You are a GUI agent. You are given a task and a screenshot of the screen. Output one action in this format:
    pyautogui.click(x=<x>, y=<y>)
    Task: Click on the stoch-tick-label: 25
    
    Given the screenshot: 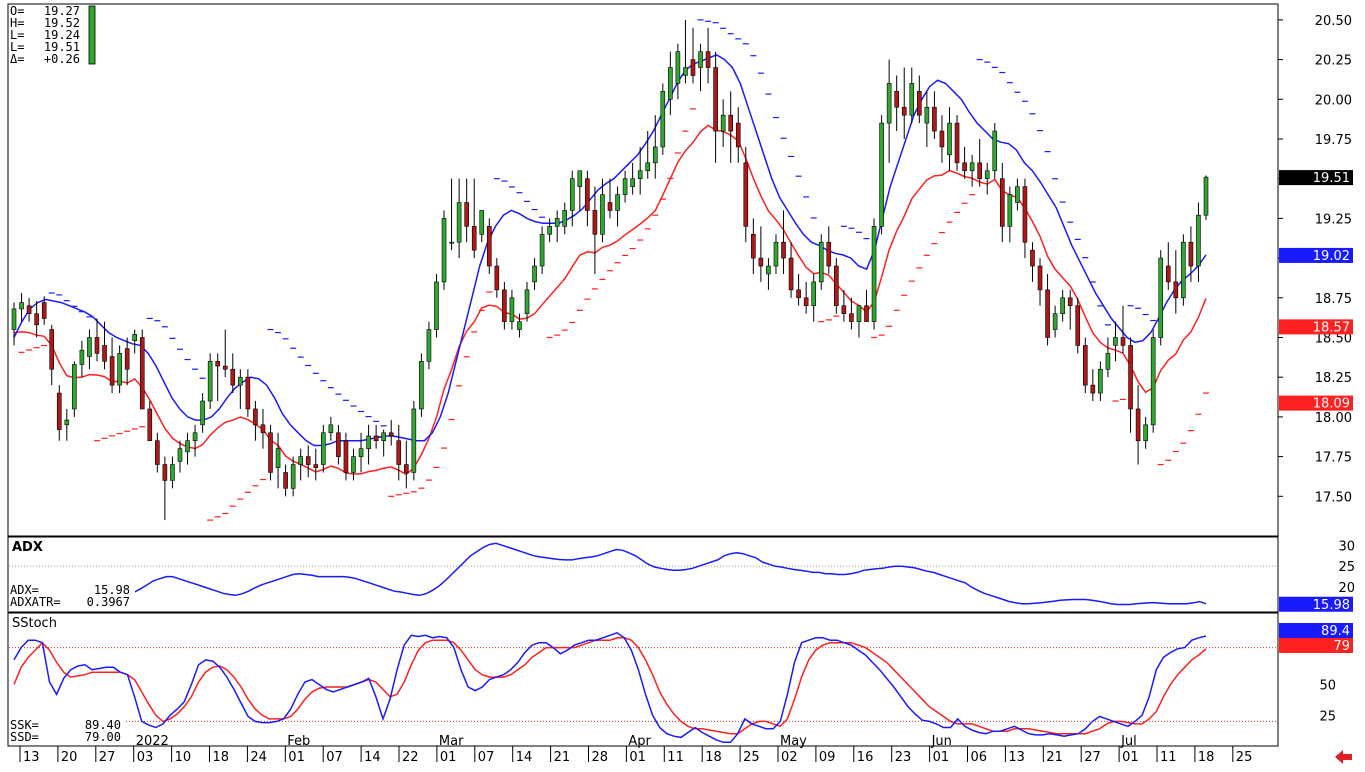 What is the action you would take?
    pyautogui.click(x=1327, y=716)
    